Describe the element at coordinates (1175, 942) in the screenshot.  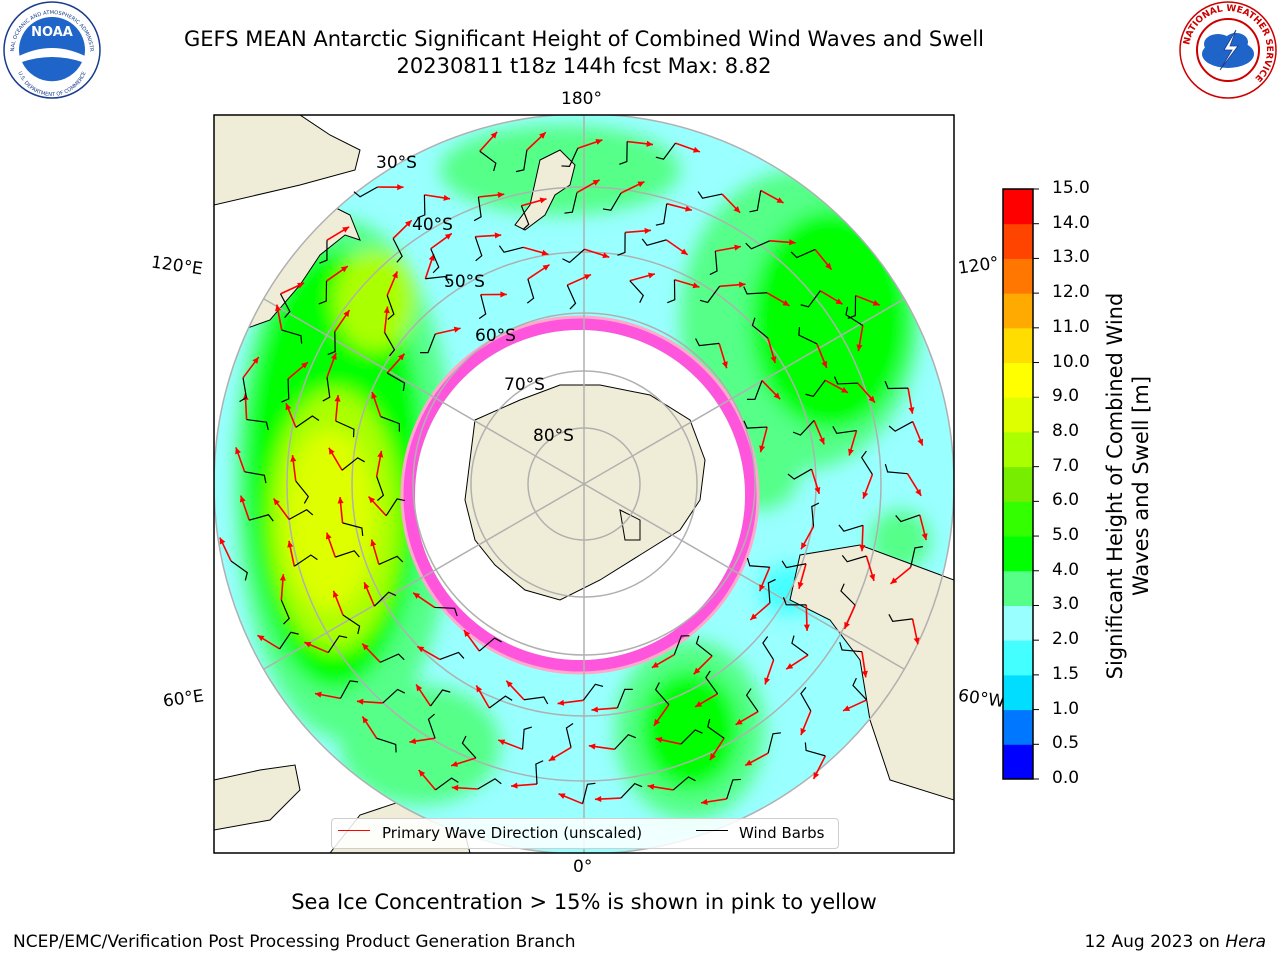
I see `footer-date: 12 Aug 2023 on Hera` at that location.